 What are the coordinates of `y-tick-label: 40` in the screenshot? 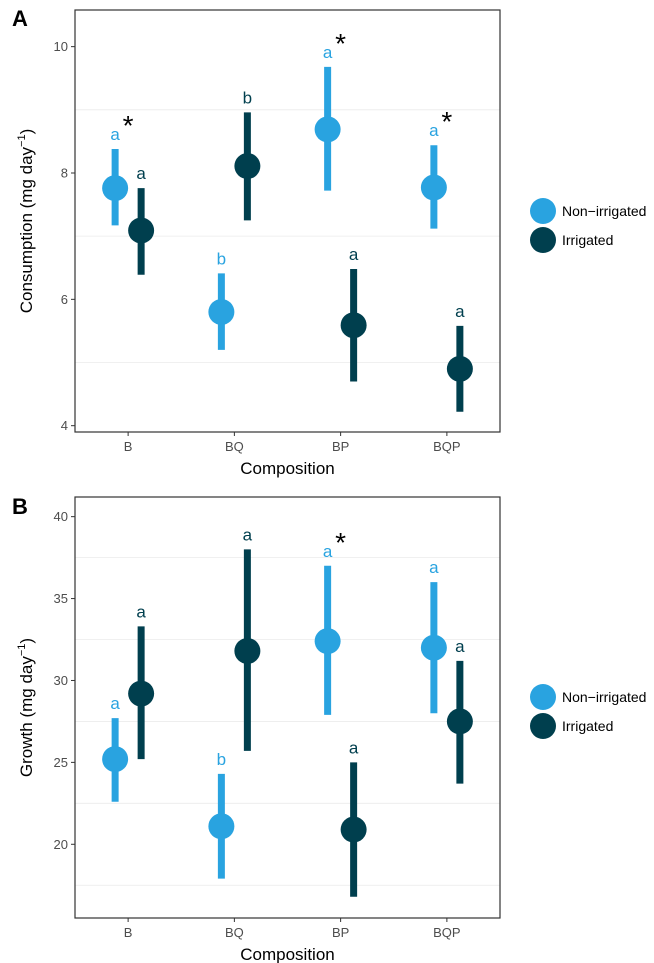 It's located at (61, 516).